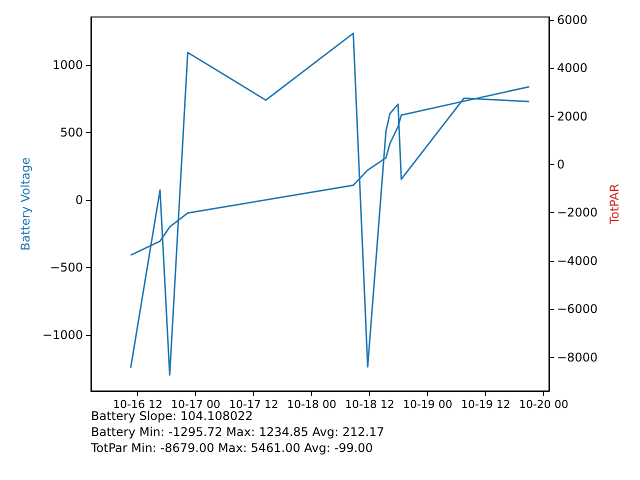 The height and width of the screenshot is (480, 640). Describe the element at coordinates (79, 200) in the screenshot. I see `y-tick-label: 0` at that location.